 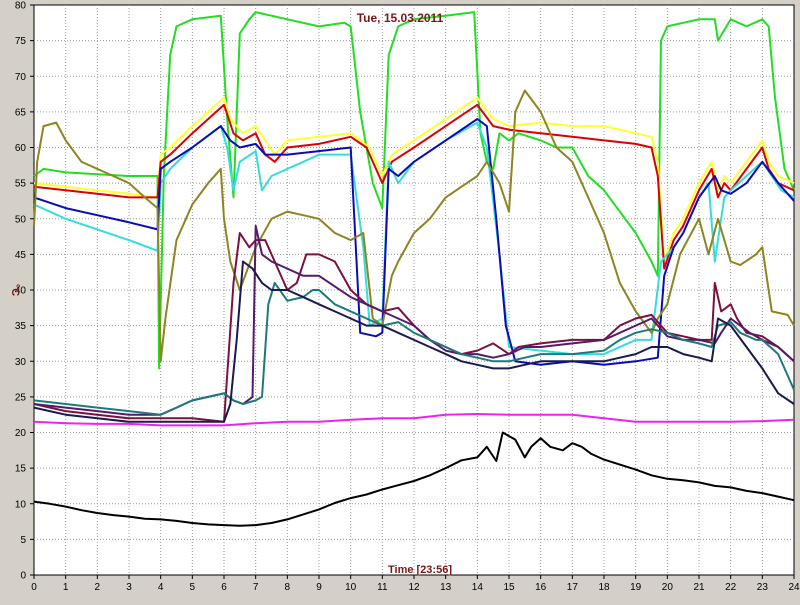 What do you see at coordinates (604, 587) in the screenshot?
I see `x-tick-label: 18` at bounding box center [604, 587].